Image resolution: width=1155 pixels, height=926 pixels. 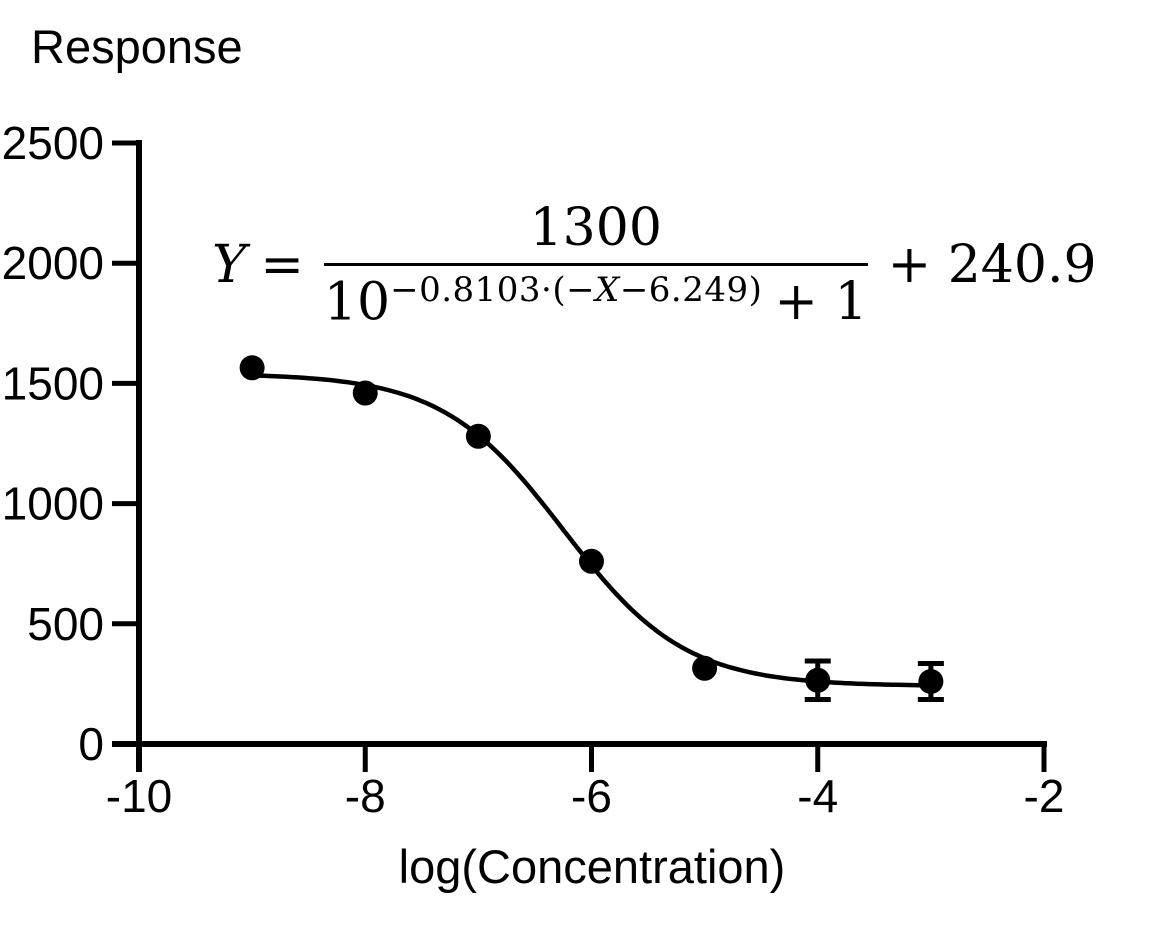 What do you see at coordinates (592, 866) in the screenshot?
I see `x-axis-label: log(Concentration)` at bounding box center [592, 866].